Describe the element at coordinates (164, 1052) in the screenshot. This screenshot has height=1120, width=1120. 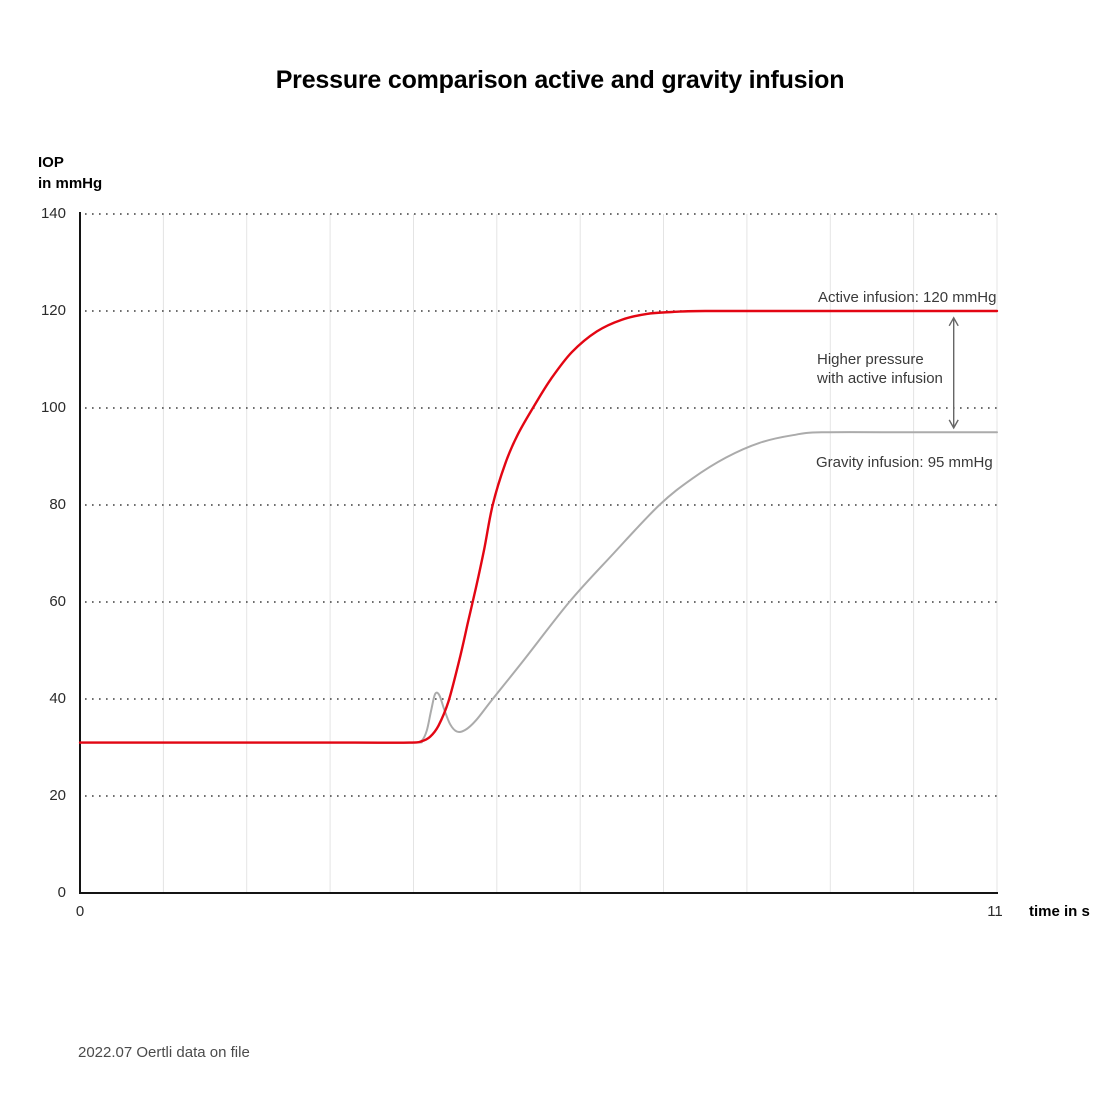
I see `footer-source-note: 2022.07 Oertli data on file` at that location.